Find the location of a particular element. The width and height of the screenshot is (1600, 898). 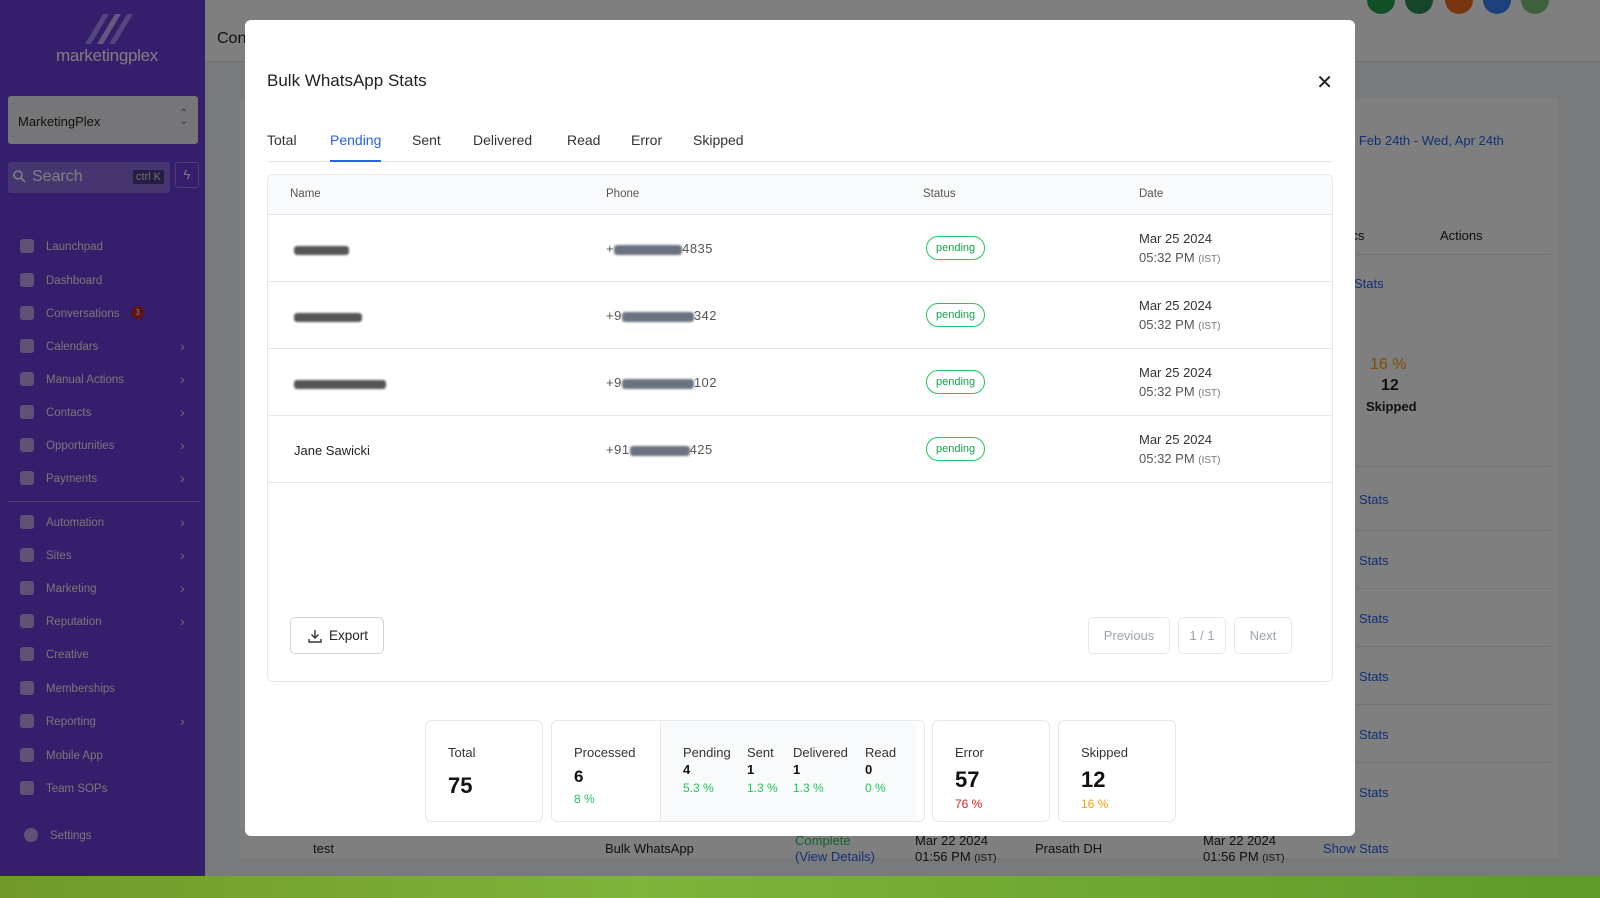

page-indicator: 1 / 1 is located at coordinates (1202, 635).